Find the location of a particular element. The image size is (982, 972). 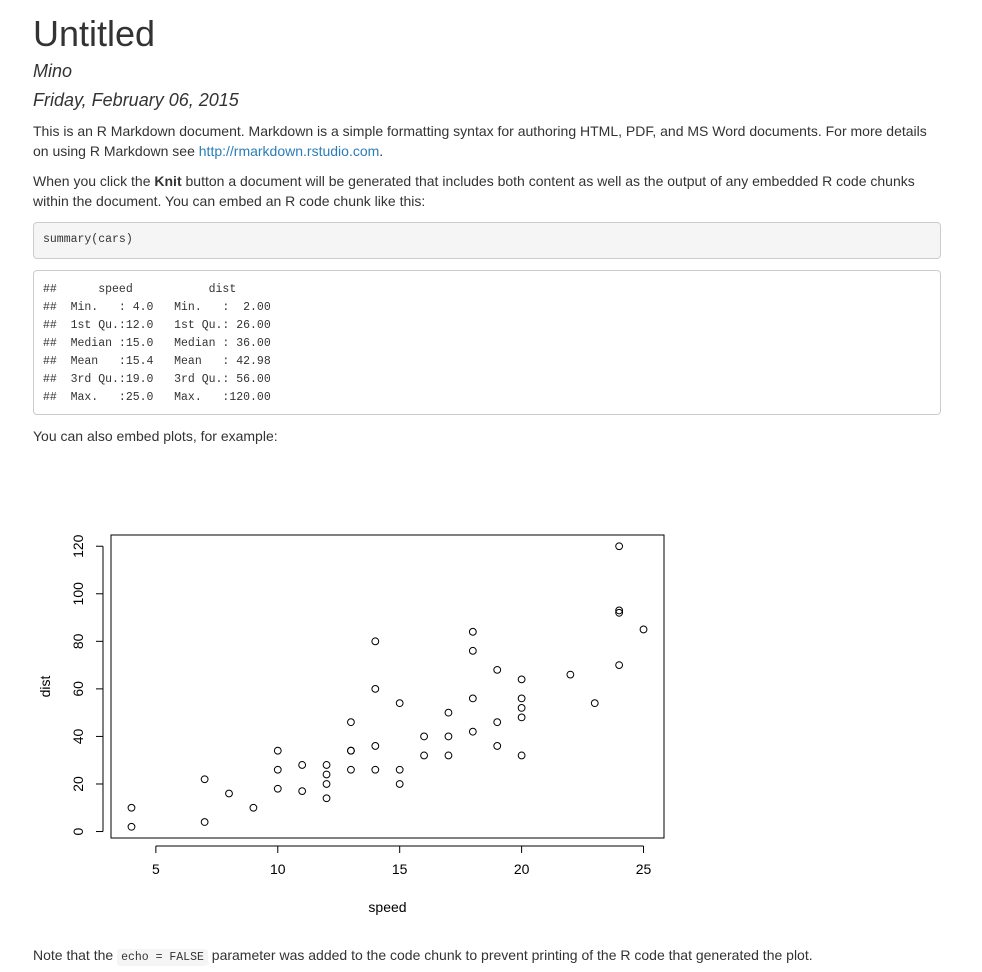

output-line: ## Min. : 4.0 Min. : 2.00 is located at coordinates (164, 307).